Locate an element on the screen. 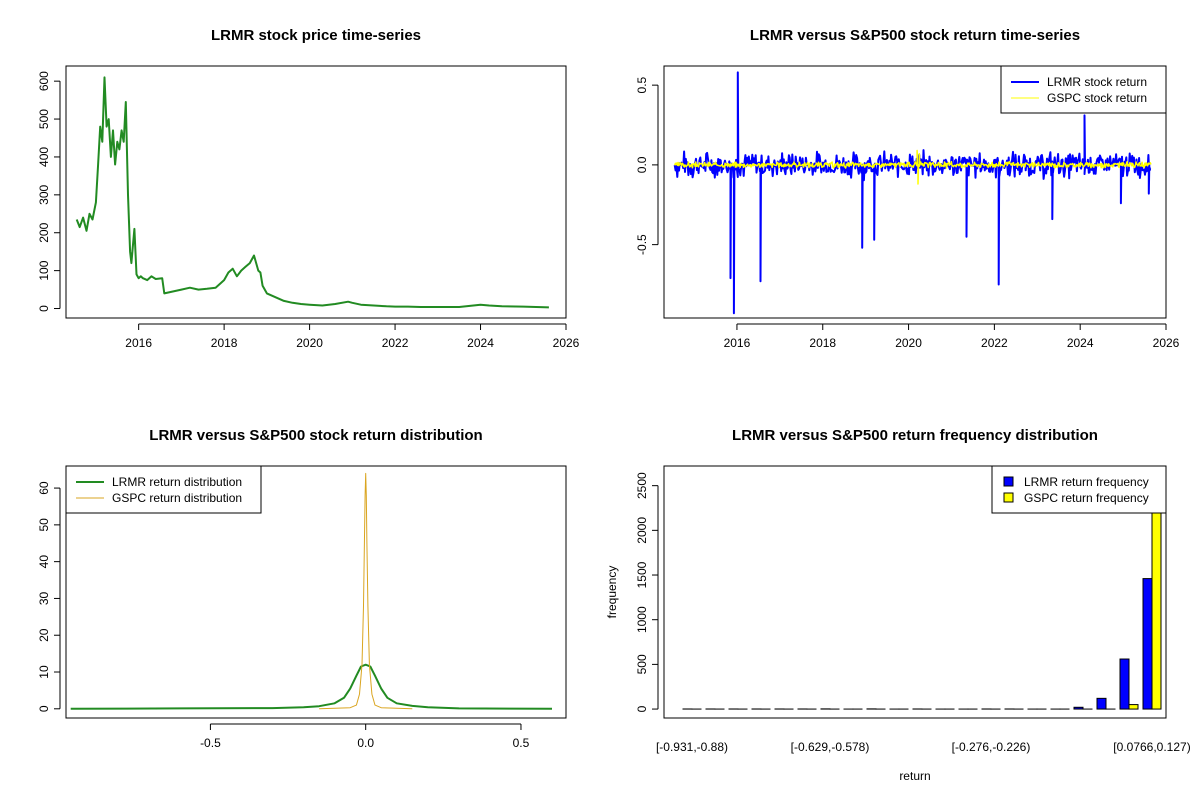 Image resolution: width=1200 pixels, height=800 pixels. y-axis: 0 100 200 300 400 500 600 is located at coordinates (49, 191).